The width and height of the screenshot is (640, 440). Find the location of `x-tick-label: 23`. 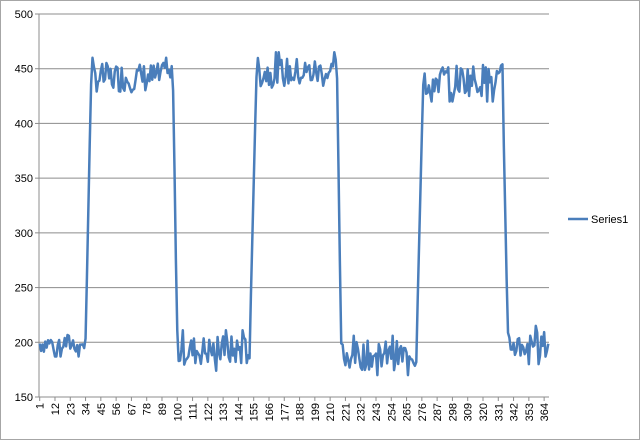

x-tick-label: 23 is located at coordinates (71, 409).